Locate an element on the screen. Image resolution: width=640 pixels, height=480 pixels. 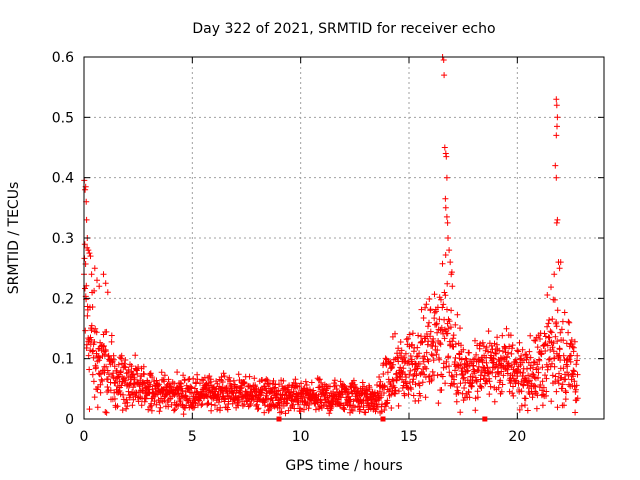
y-tick-label: 0.2 is located at coordinates (63, 299).